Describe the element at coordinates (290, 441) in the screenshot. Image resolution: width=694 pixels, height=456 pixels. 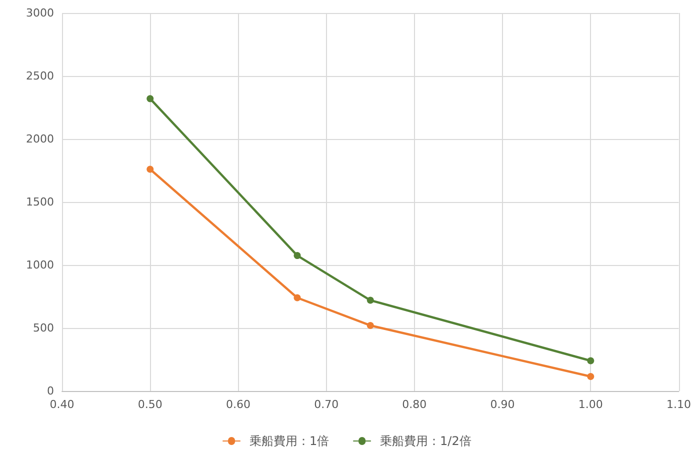
I see `legend-label: 乗船費用：1倍` at that location.